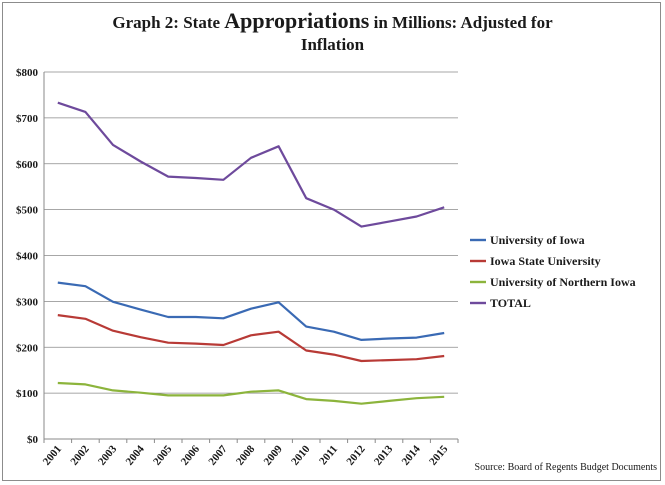 This screenshot has width=665, height=485. What do you see at coordinates (163, 455) in the screenshot?
I see `x-tick-label: 2005` at bounding box center [163, 455].